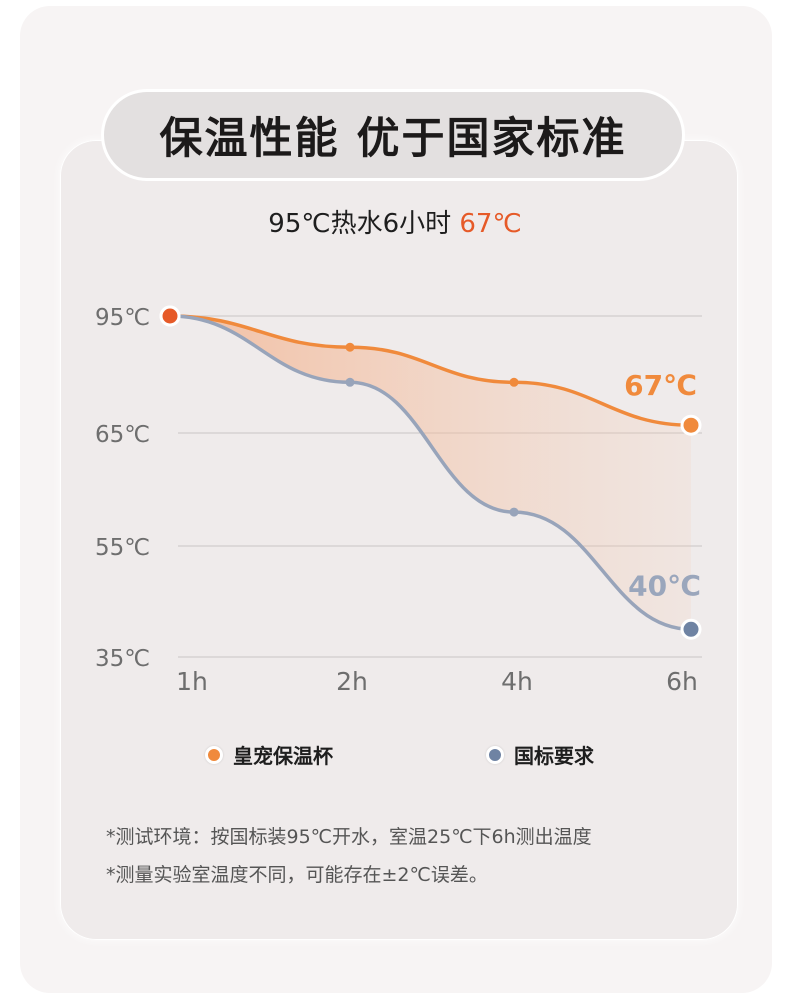 This screenshot has width=790, height=993. I want to click on legend-dot-standard, so click(495, 754).